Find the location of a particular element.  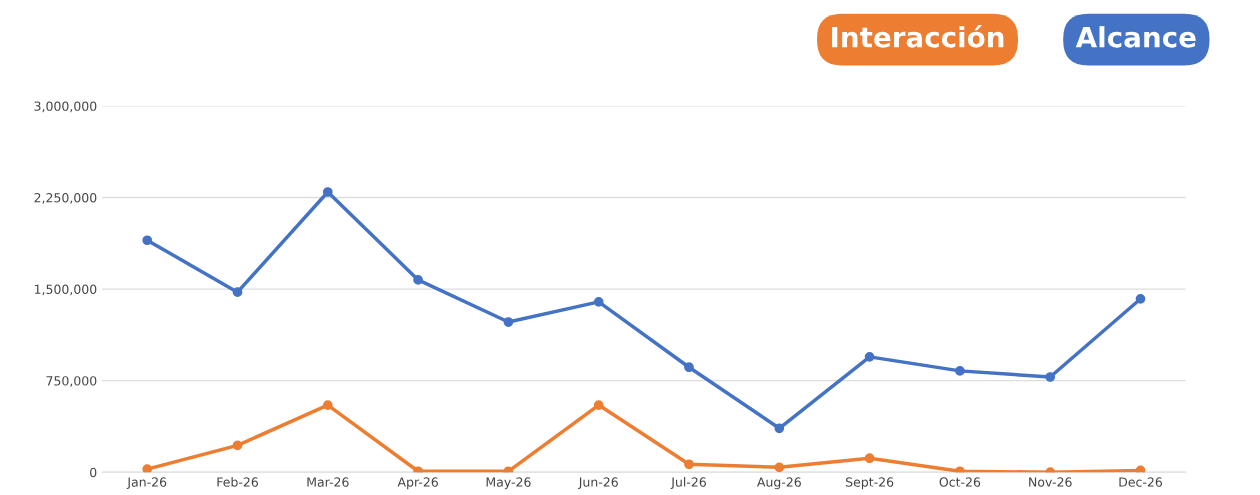

x-tick-label: Jun-26 is located at coordinates (598, 483).